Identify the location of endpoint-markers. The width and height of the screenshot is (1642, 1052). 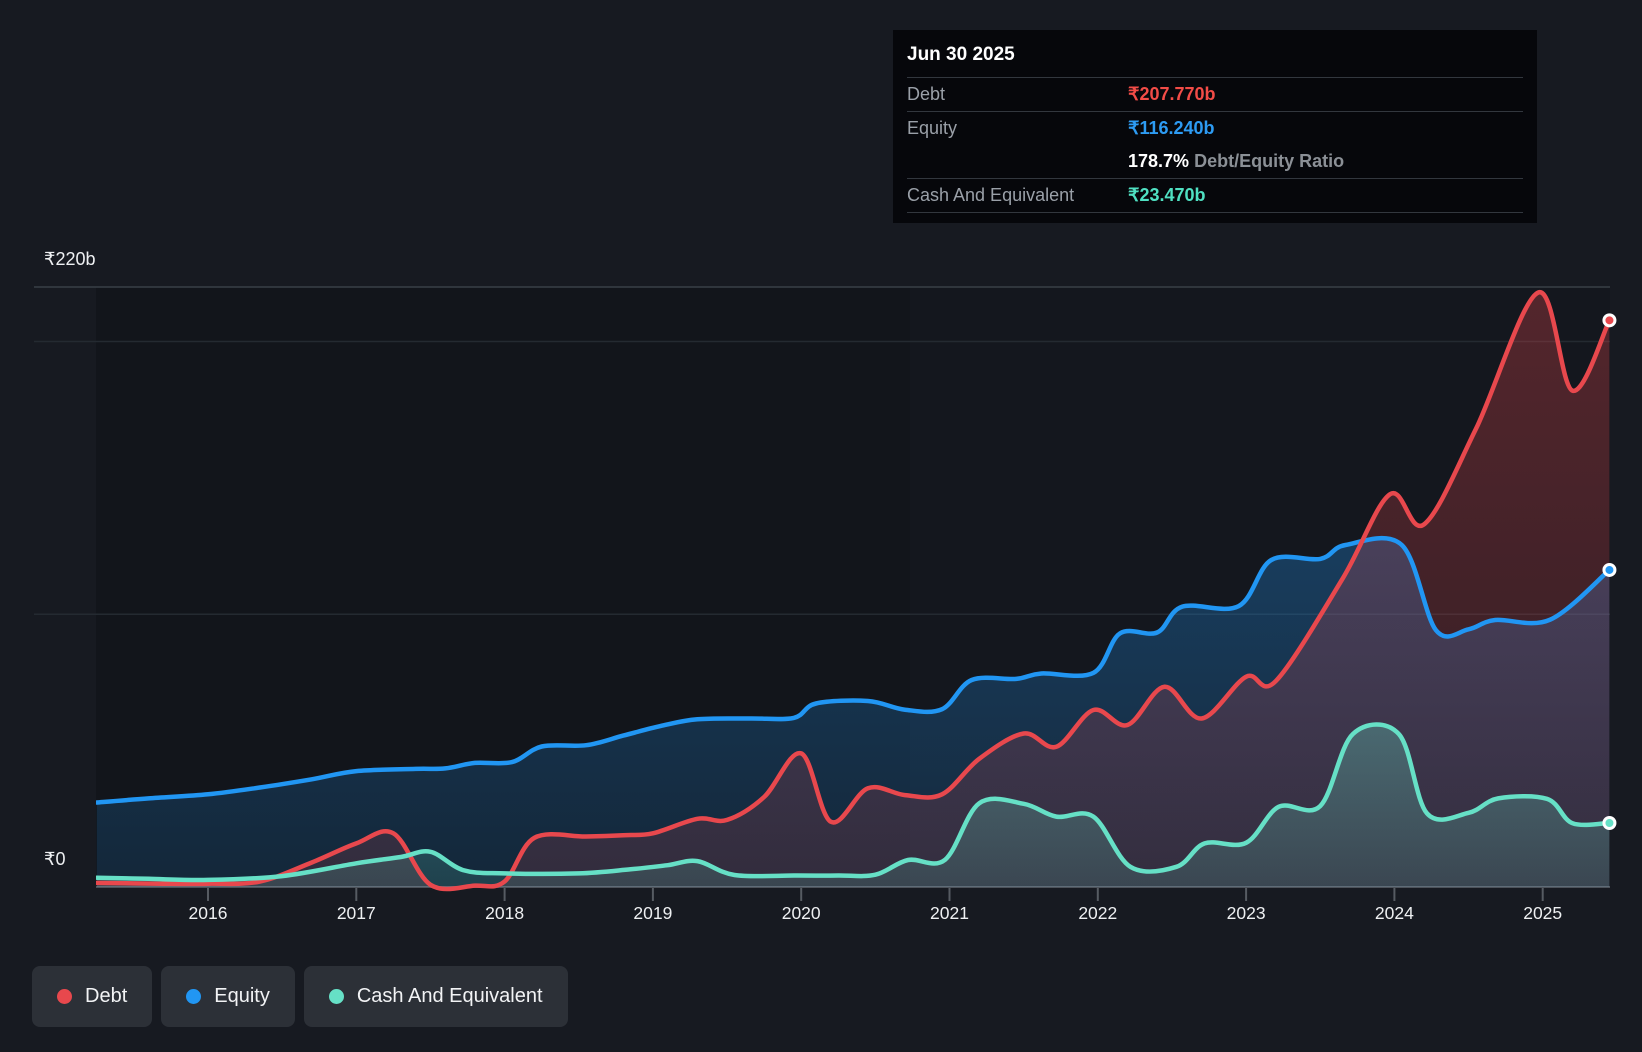
(1609, 571).